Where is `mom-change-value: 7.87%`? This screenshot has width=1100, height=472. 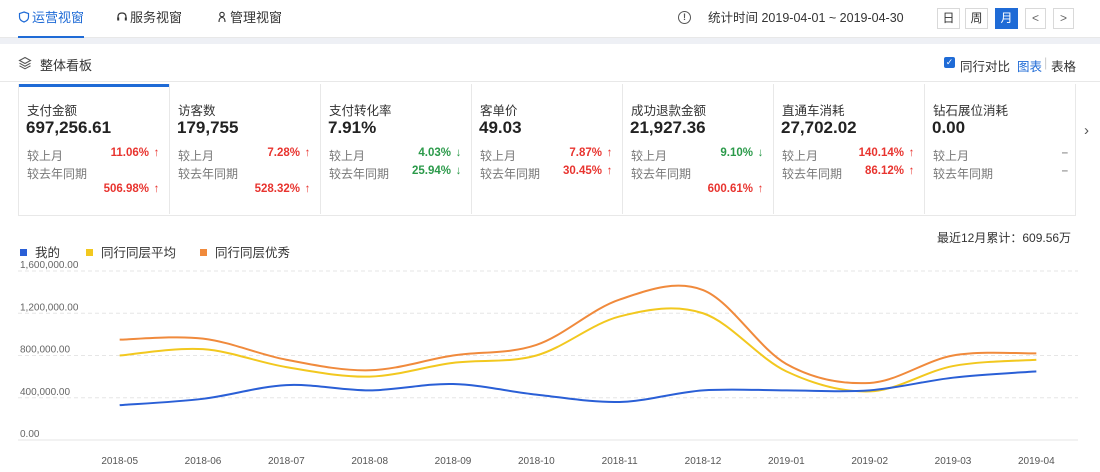
mom-change-value: 7.87% is located at coordinates (585, 153).